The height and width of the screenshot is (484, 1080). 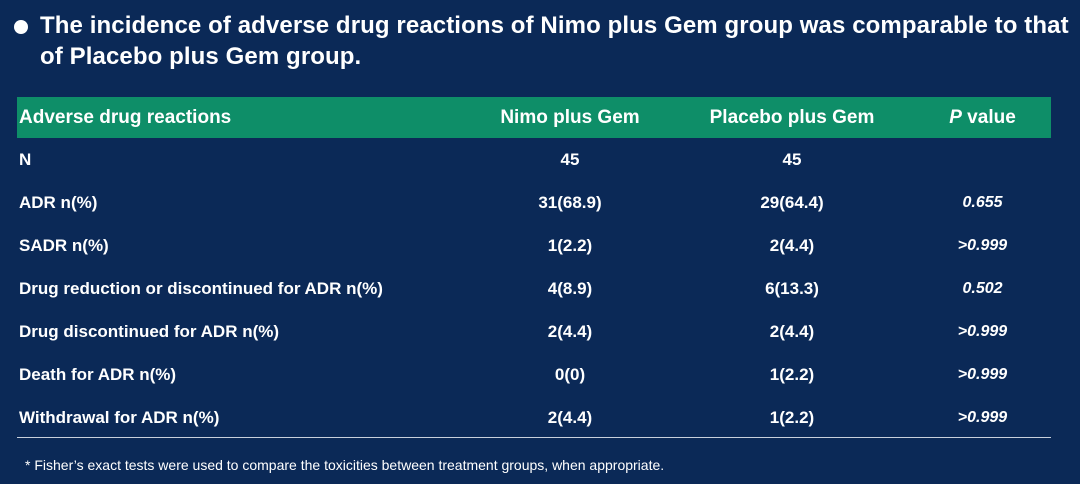 What do you see at coordinates (25, 159) in the screenshot?
I see `row-label: N` at bounding box center [25, 159].